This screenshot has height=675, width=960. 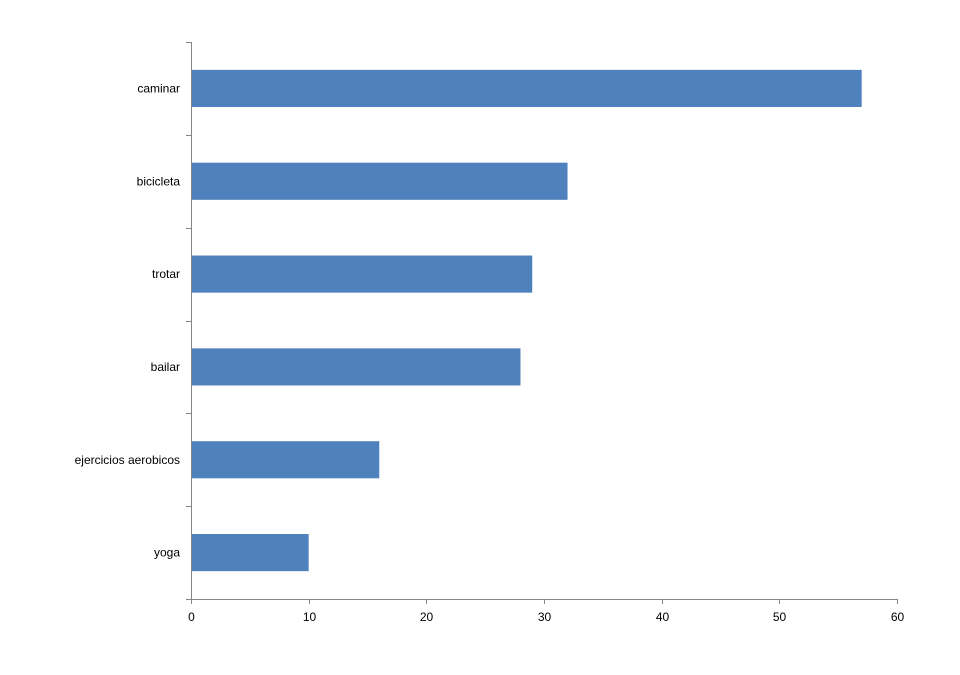 I want to click on category-label: trotar, so click(x=166, y=274).